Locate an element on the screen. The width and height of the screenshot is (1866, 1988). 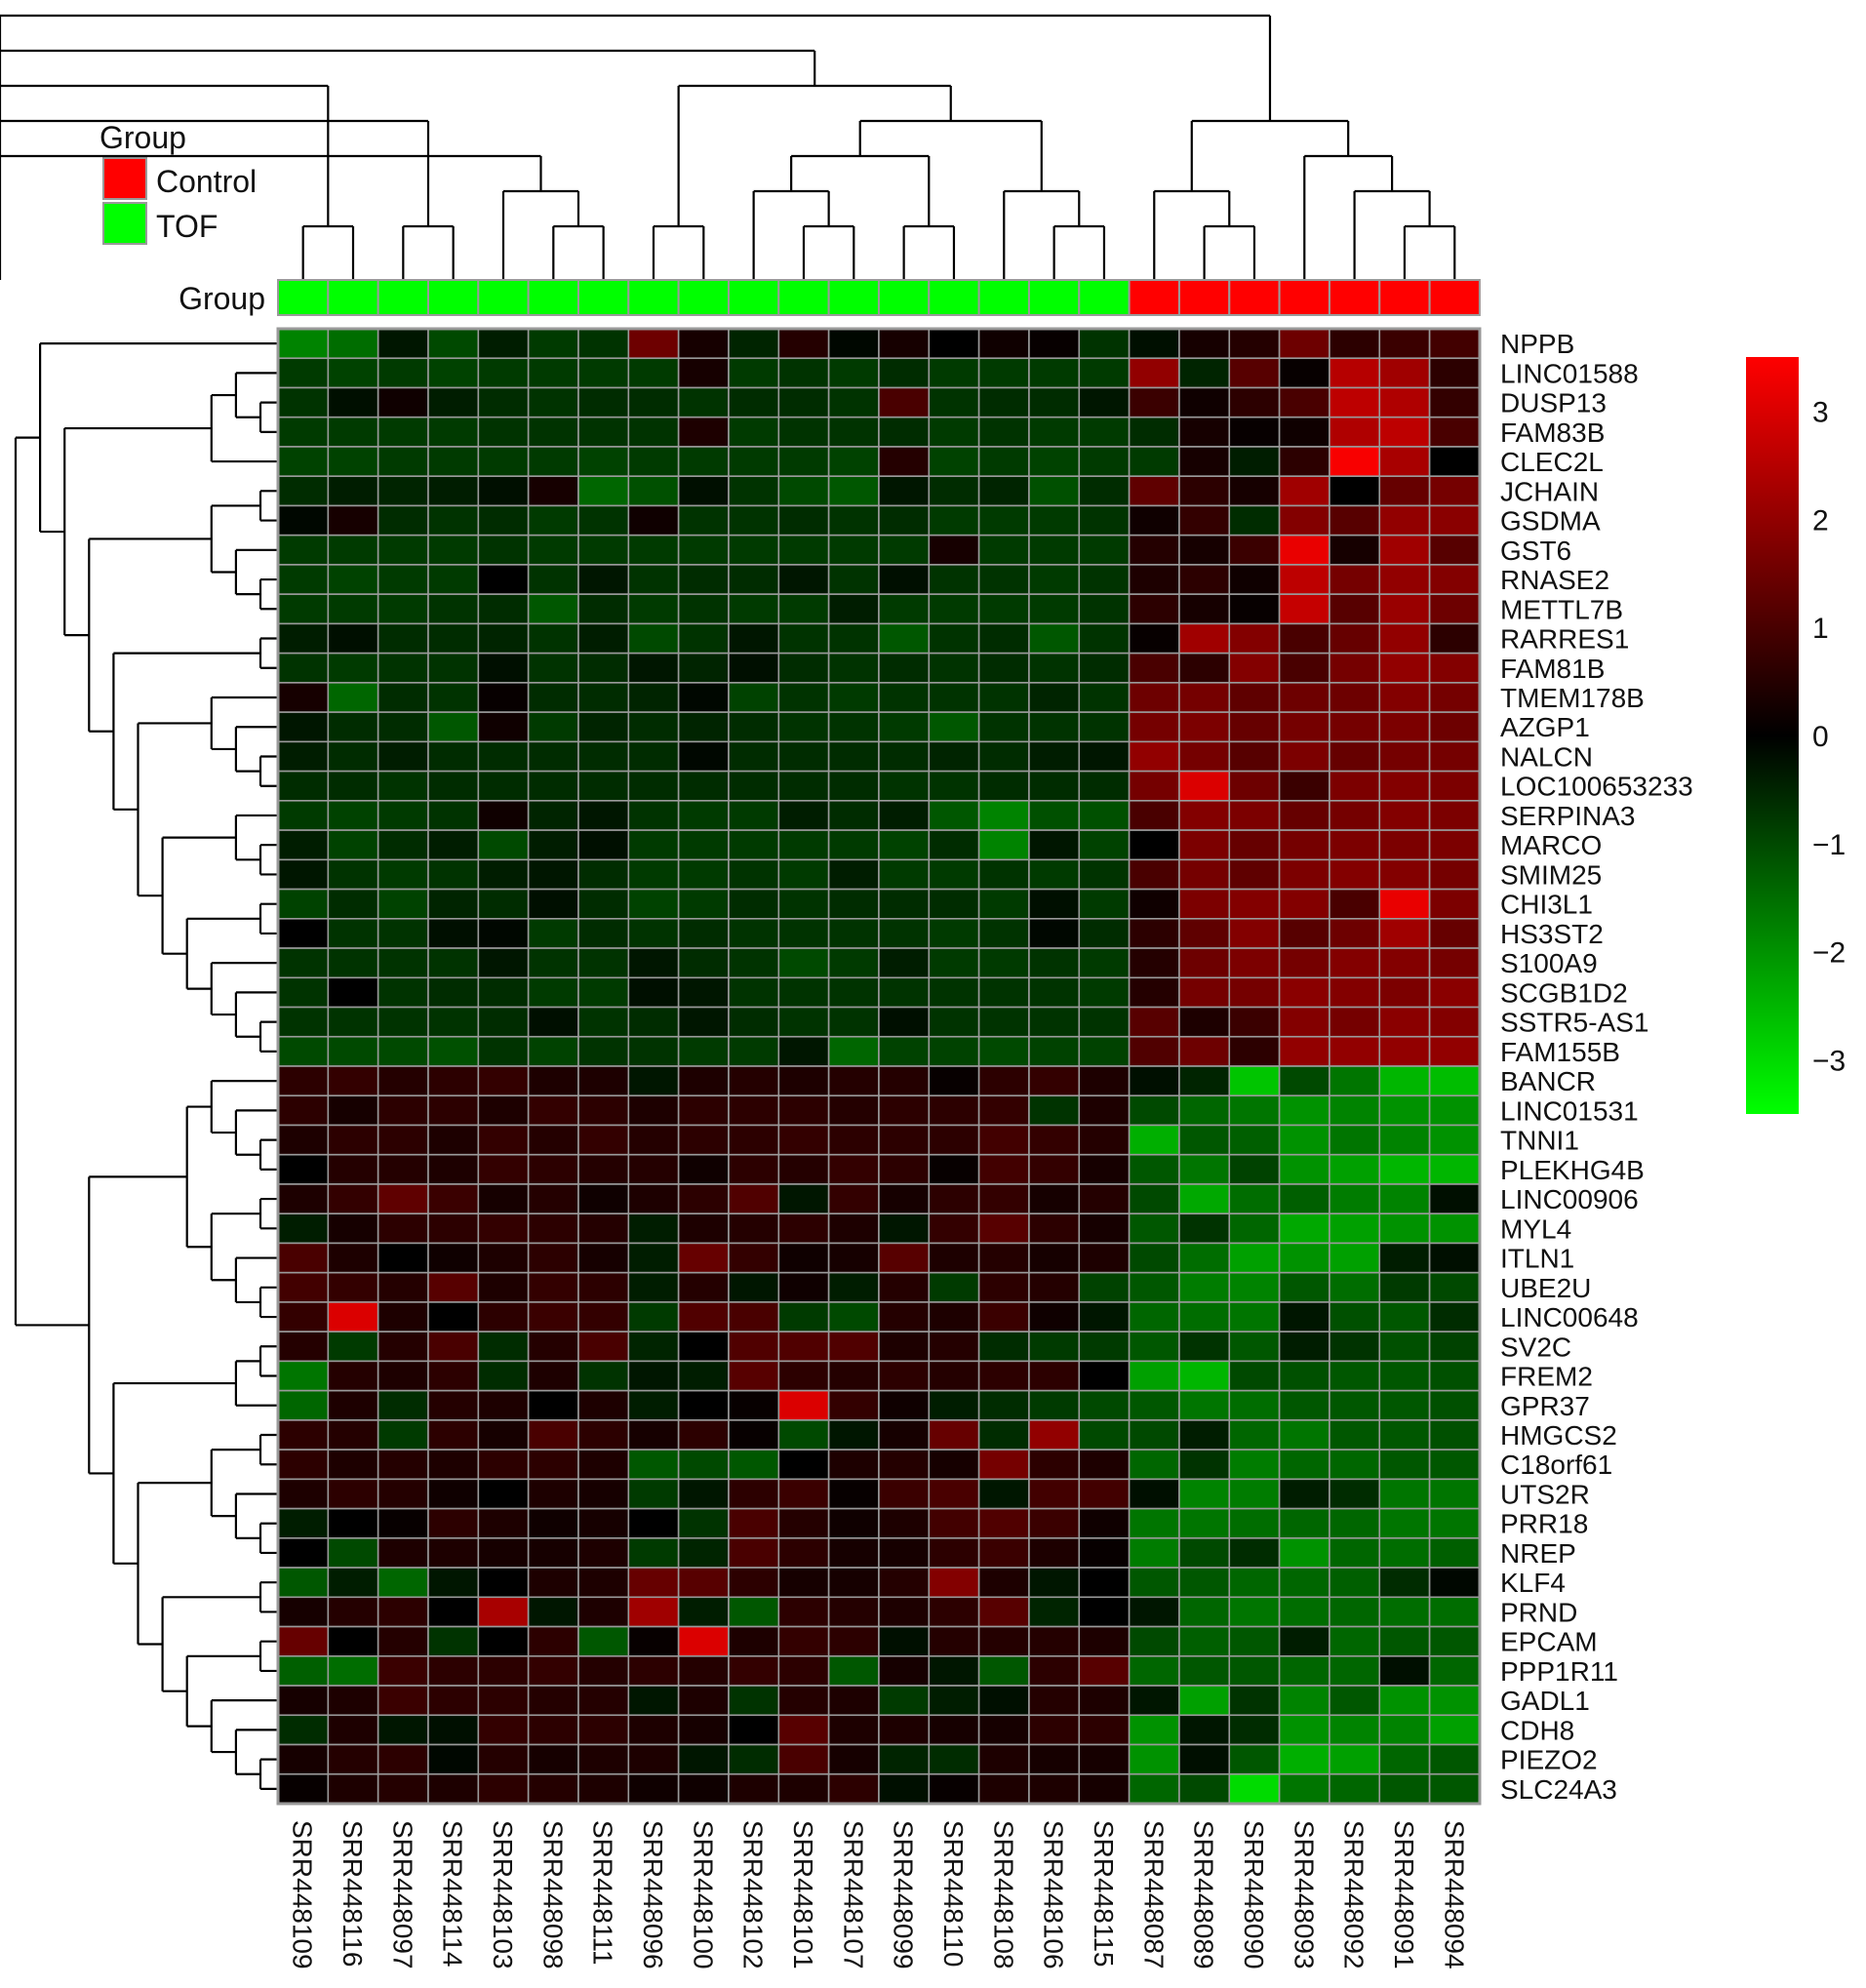
heatmap-cell-SV2C-SRR448106 is located at coordinates (1054, 1347).